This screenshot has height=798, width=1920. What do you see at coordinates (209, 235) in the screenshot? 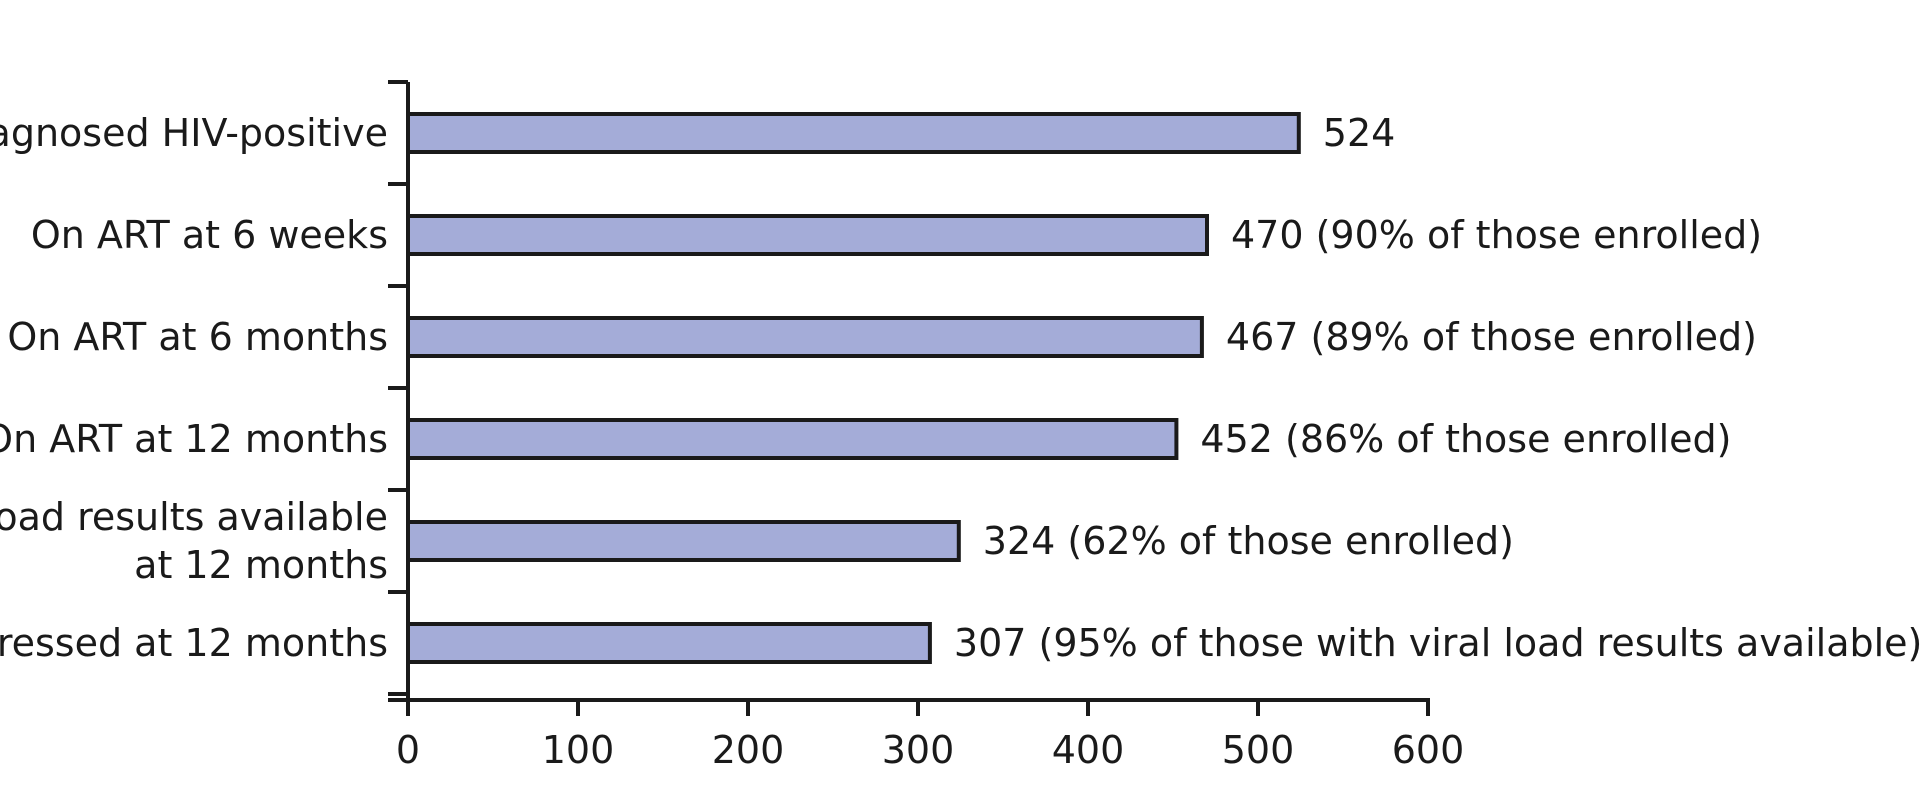
I see `category-label-1-line-0: On ART at 6 weeks` at bounding box center [209, 235].